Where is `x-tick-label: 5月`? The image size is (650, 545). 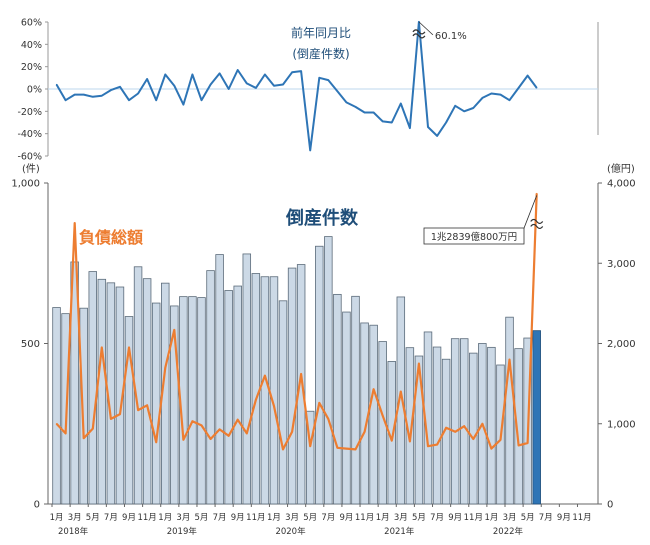 x-tick-label: 5月 is located at coordinates (419, 518).